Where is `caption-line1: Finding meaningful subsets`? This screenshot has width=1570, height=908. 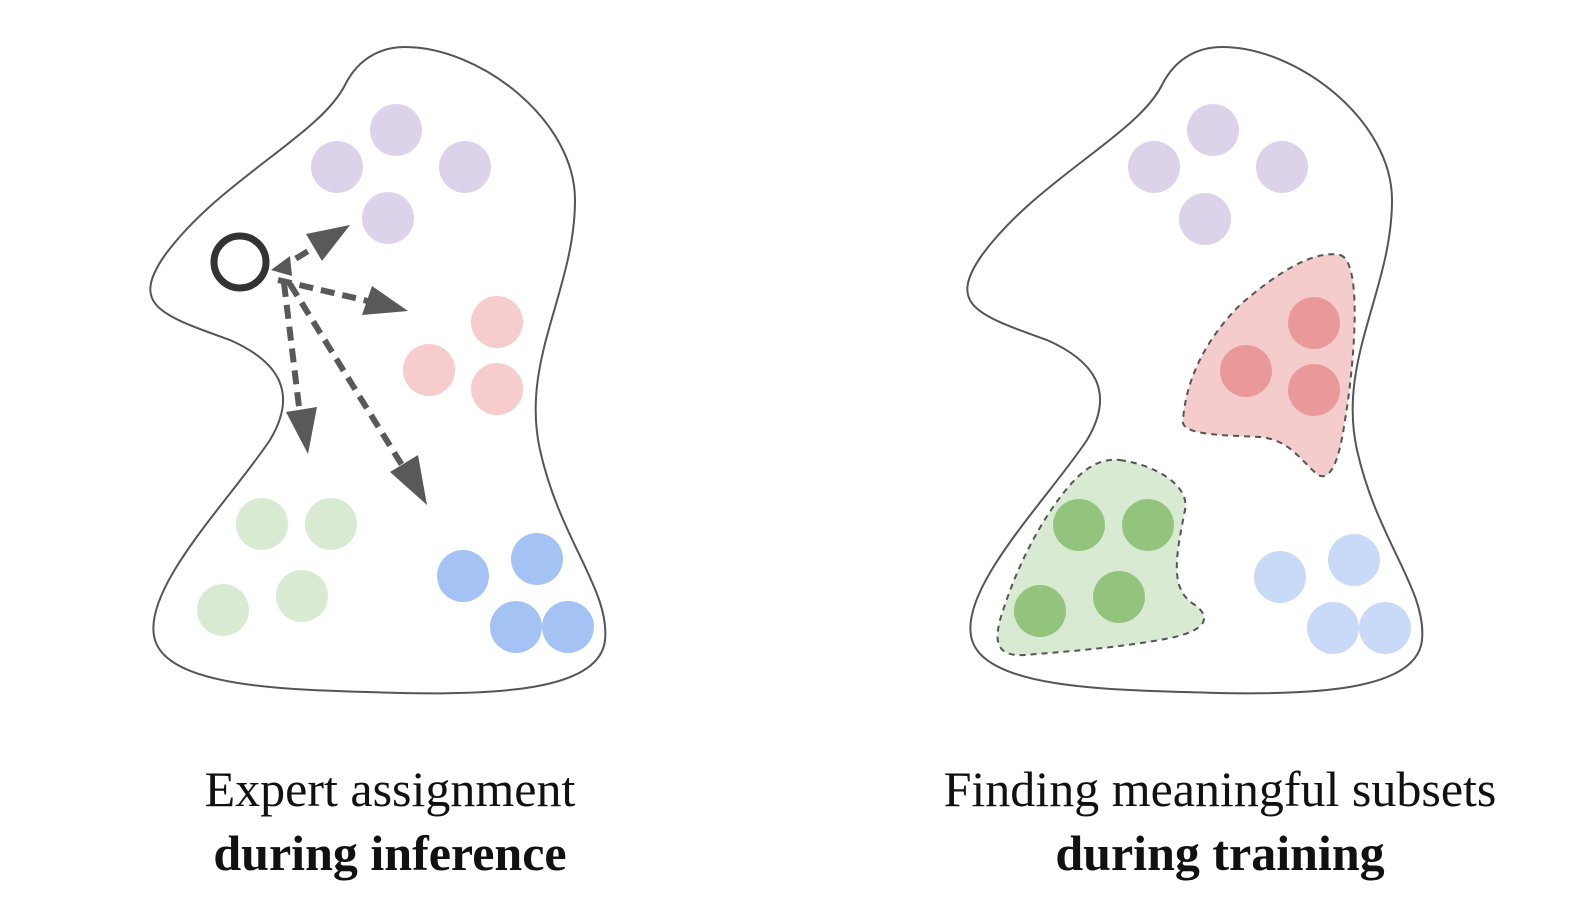
caption-line1: Finding meaningful subsets is located at coordinates (1220, 789).